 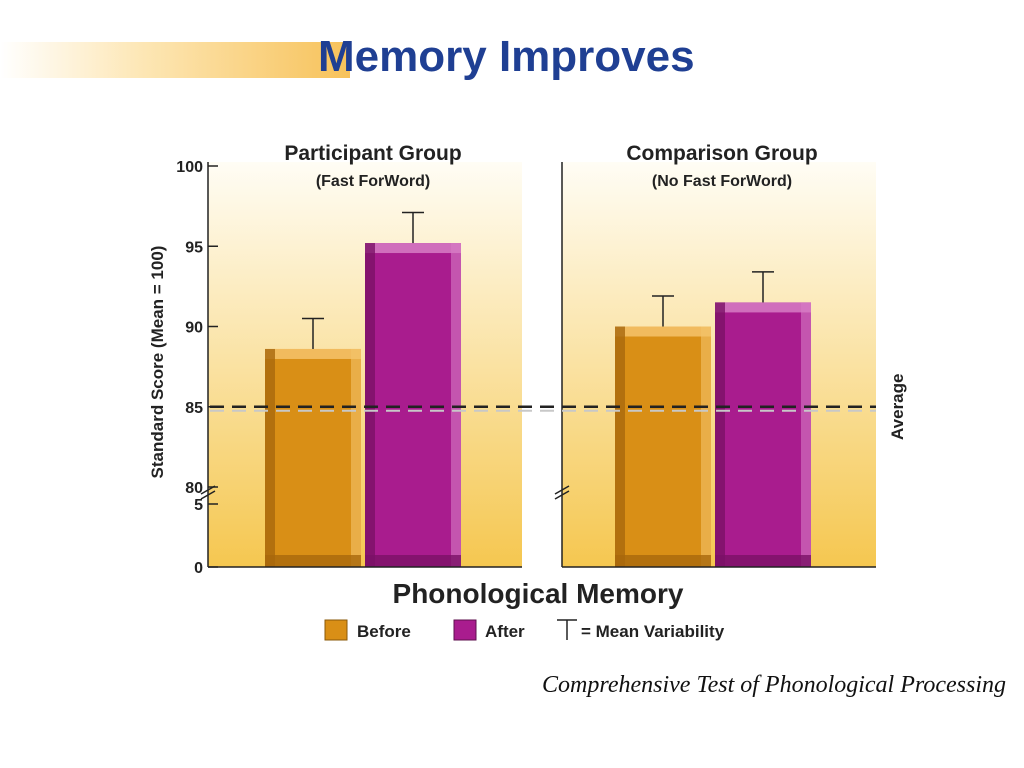 I want to click on bar-bottom-bevel-comparison-before, so click(x=663, y=561).